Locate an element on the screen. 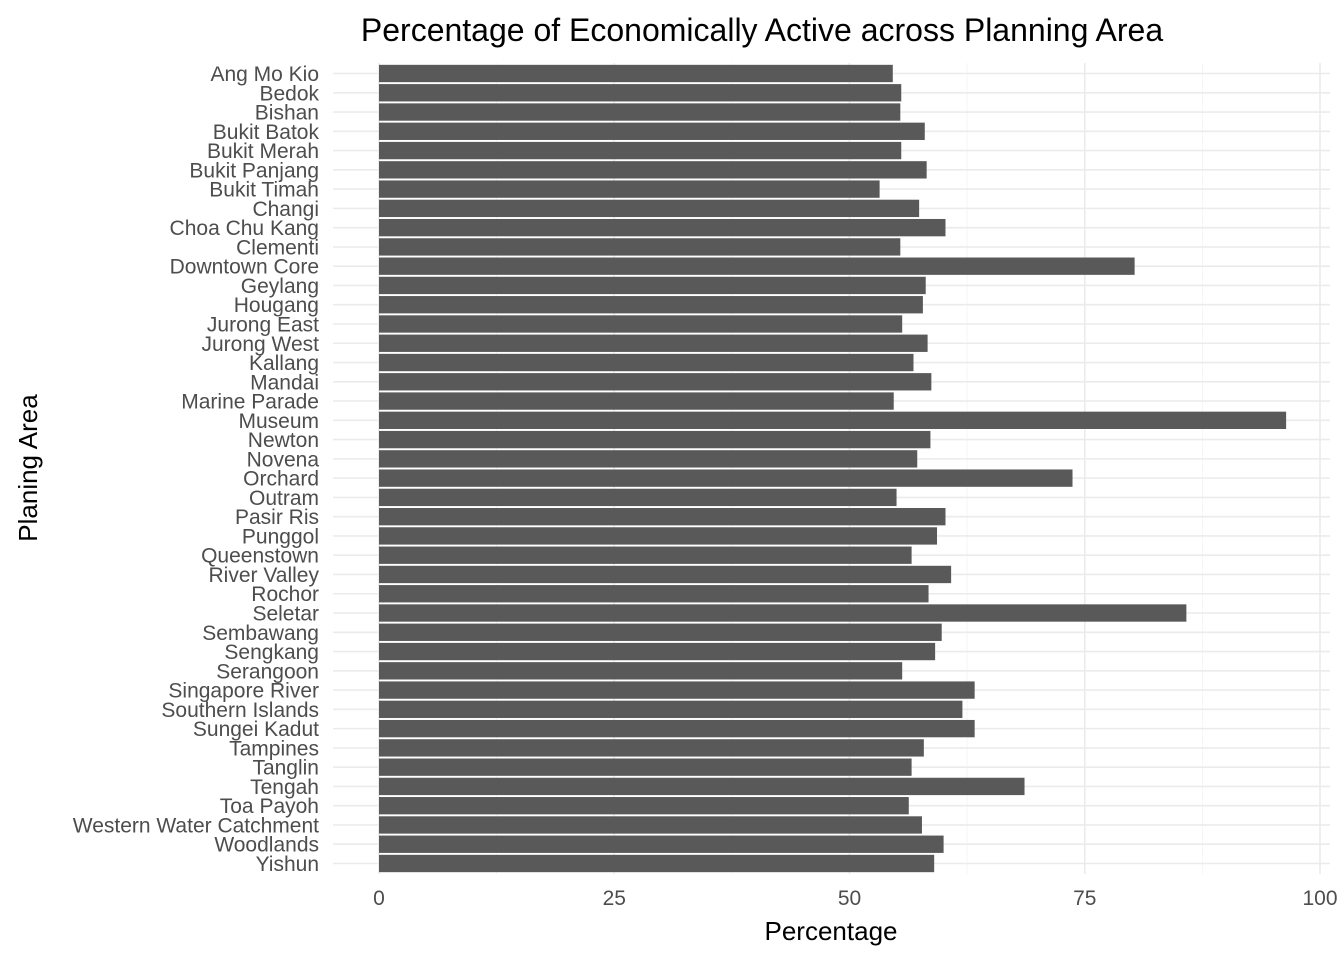 The image size is (1344, 960). y-tick-label: Bukit Panjang is located at coordinates (254, 170).